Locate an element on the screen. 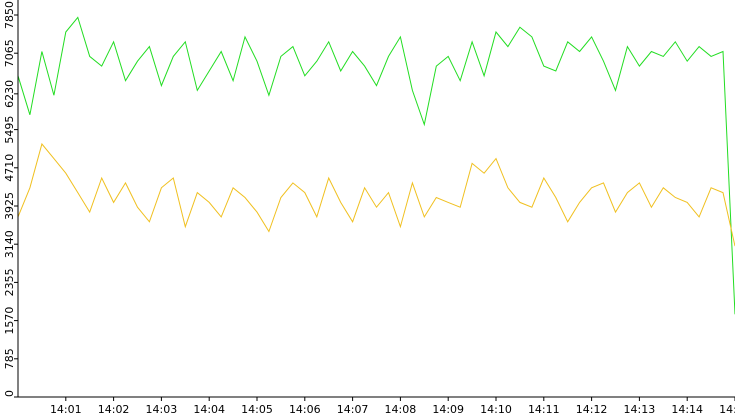 Image resolution: width=735 pixels, height=415 pixels. y-tick-label: 1570 is located at coordinates (9, 321).